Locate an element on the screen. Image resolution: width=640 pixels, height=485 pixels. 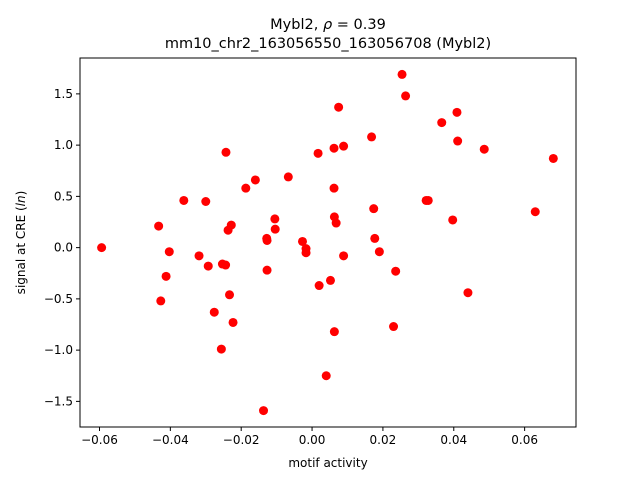
x-tick-label: 0.00 is located at coordinates (312, 440).